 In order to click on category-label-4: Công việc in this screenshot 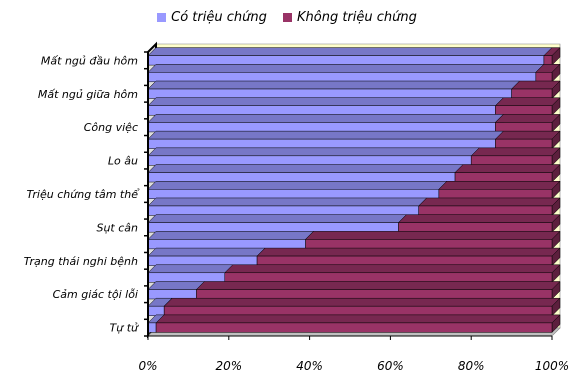, I will do `click(111, 127)`.